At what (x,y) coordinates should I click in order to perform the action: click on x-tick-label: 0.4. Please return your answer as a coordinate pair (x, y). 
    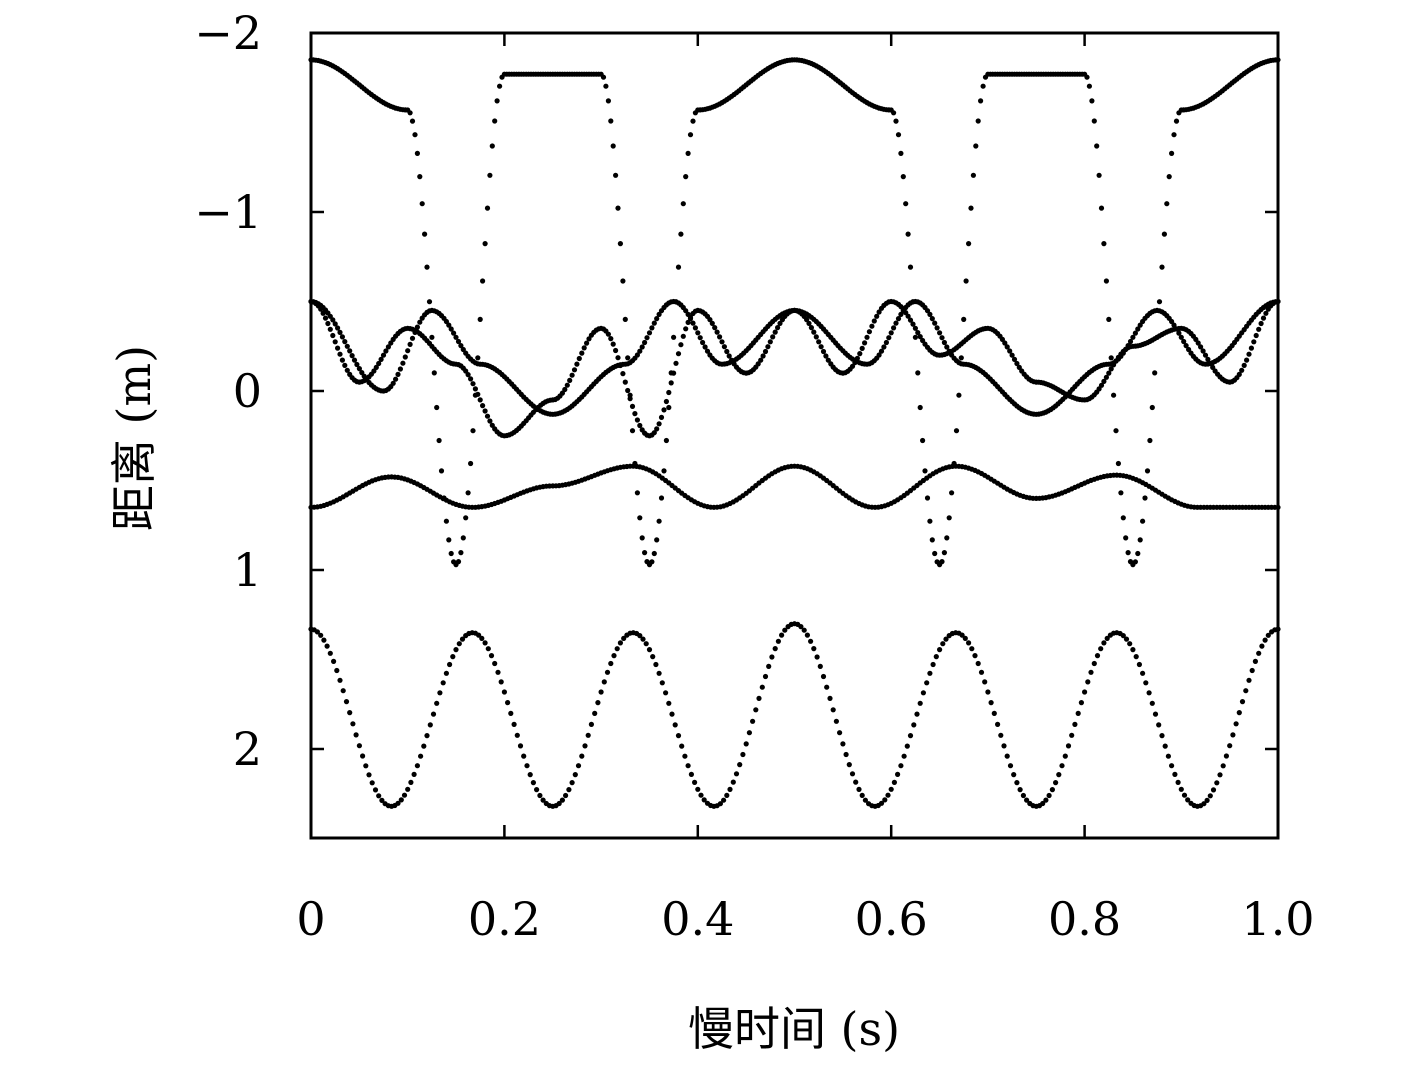
    Looking at the image, I should click on (697, 919).